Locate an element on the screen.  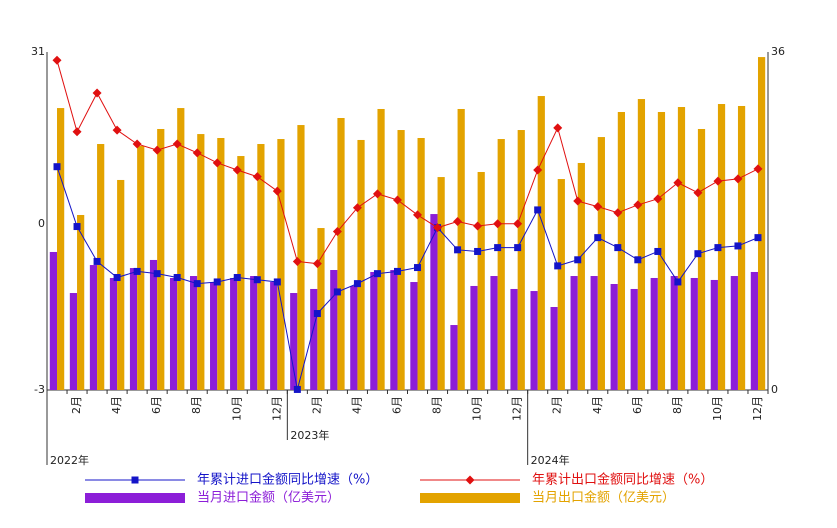
x-tick-label: 12月 is located at coordinates (276, 408).